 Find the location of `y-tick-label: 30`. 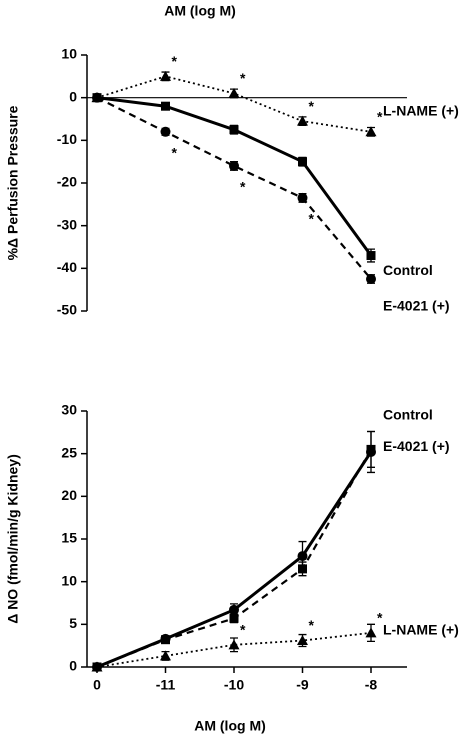

y-tick-label: 30 is located at coordinates (69, 410).